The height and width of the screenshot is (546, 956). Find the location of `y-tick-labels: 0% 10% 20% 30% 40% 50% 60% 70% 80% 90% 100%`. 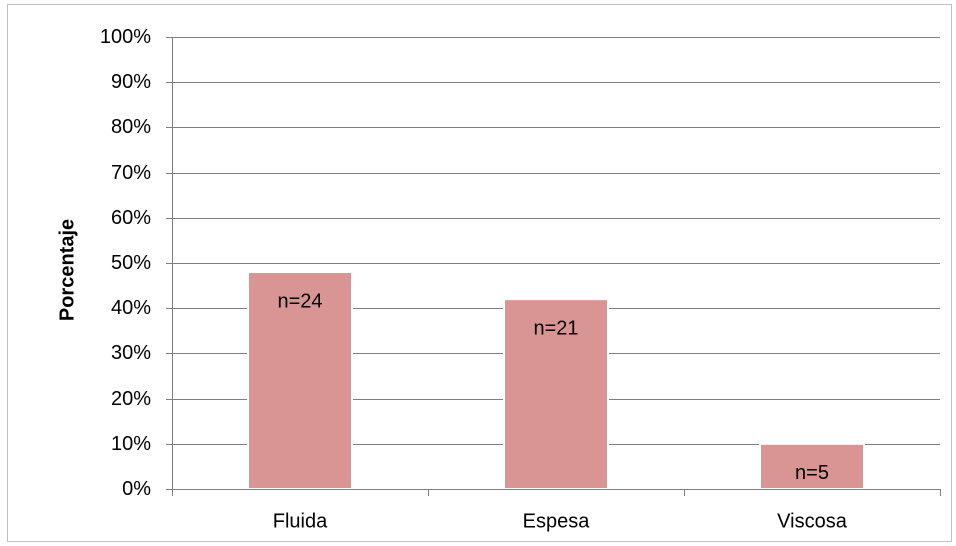

y-tick-labels: 0% 10% 20% 30% 40% 50% 60% 70% 80% 90% 100% is located at coordinates (125, 263).